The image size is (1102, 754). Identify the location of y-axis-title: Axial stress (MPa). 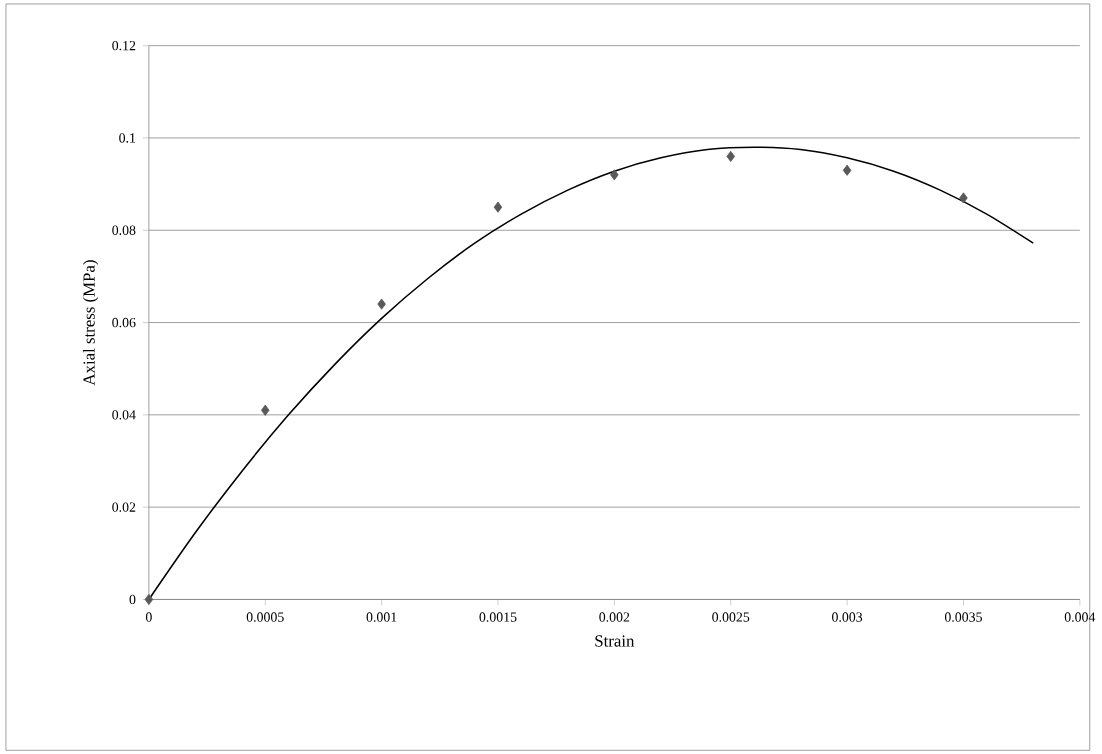
(90, 323).